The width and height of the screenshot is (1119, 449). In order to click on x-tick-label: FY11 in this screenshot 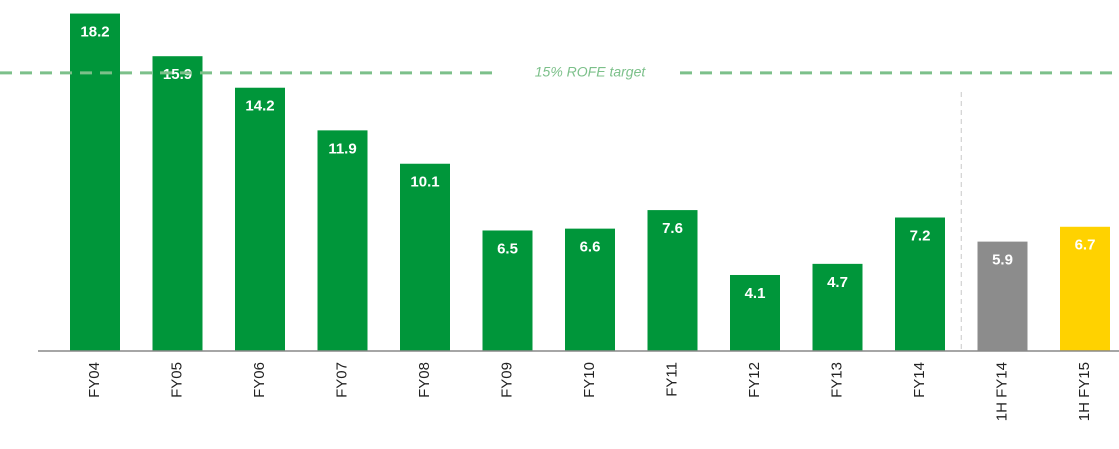, I will do `click(671, 379)`.